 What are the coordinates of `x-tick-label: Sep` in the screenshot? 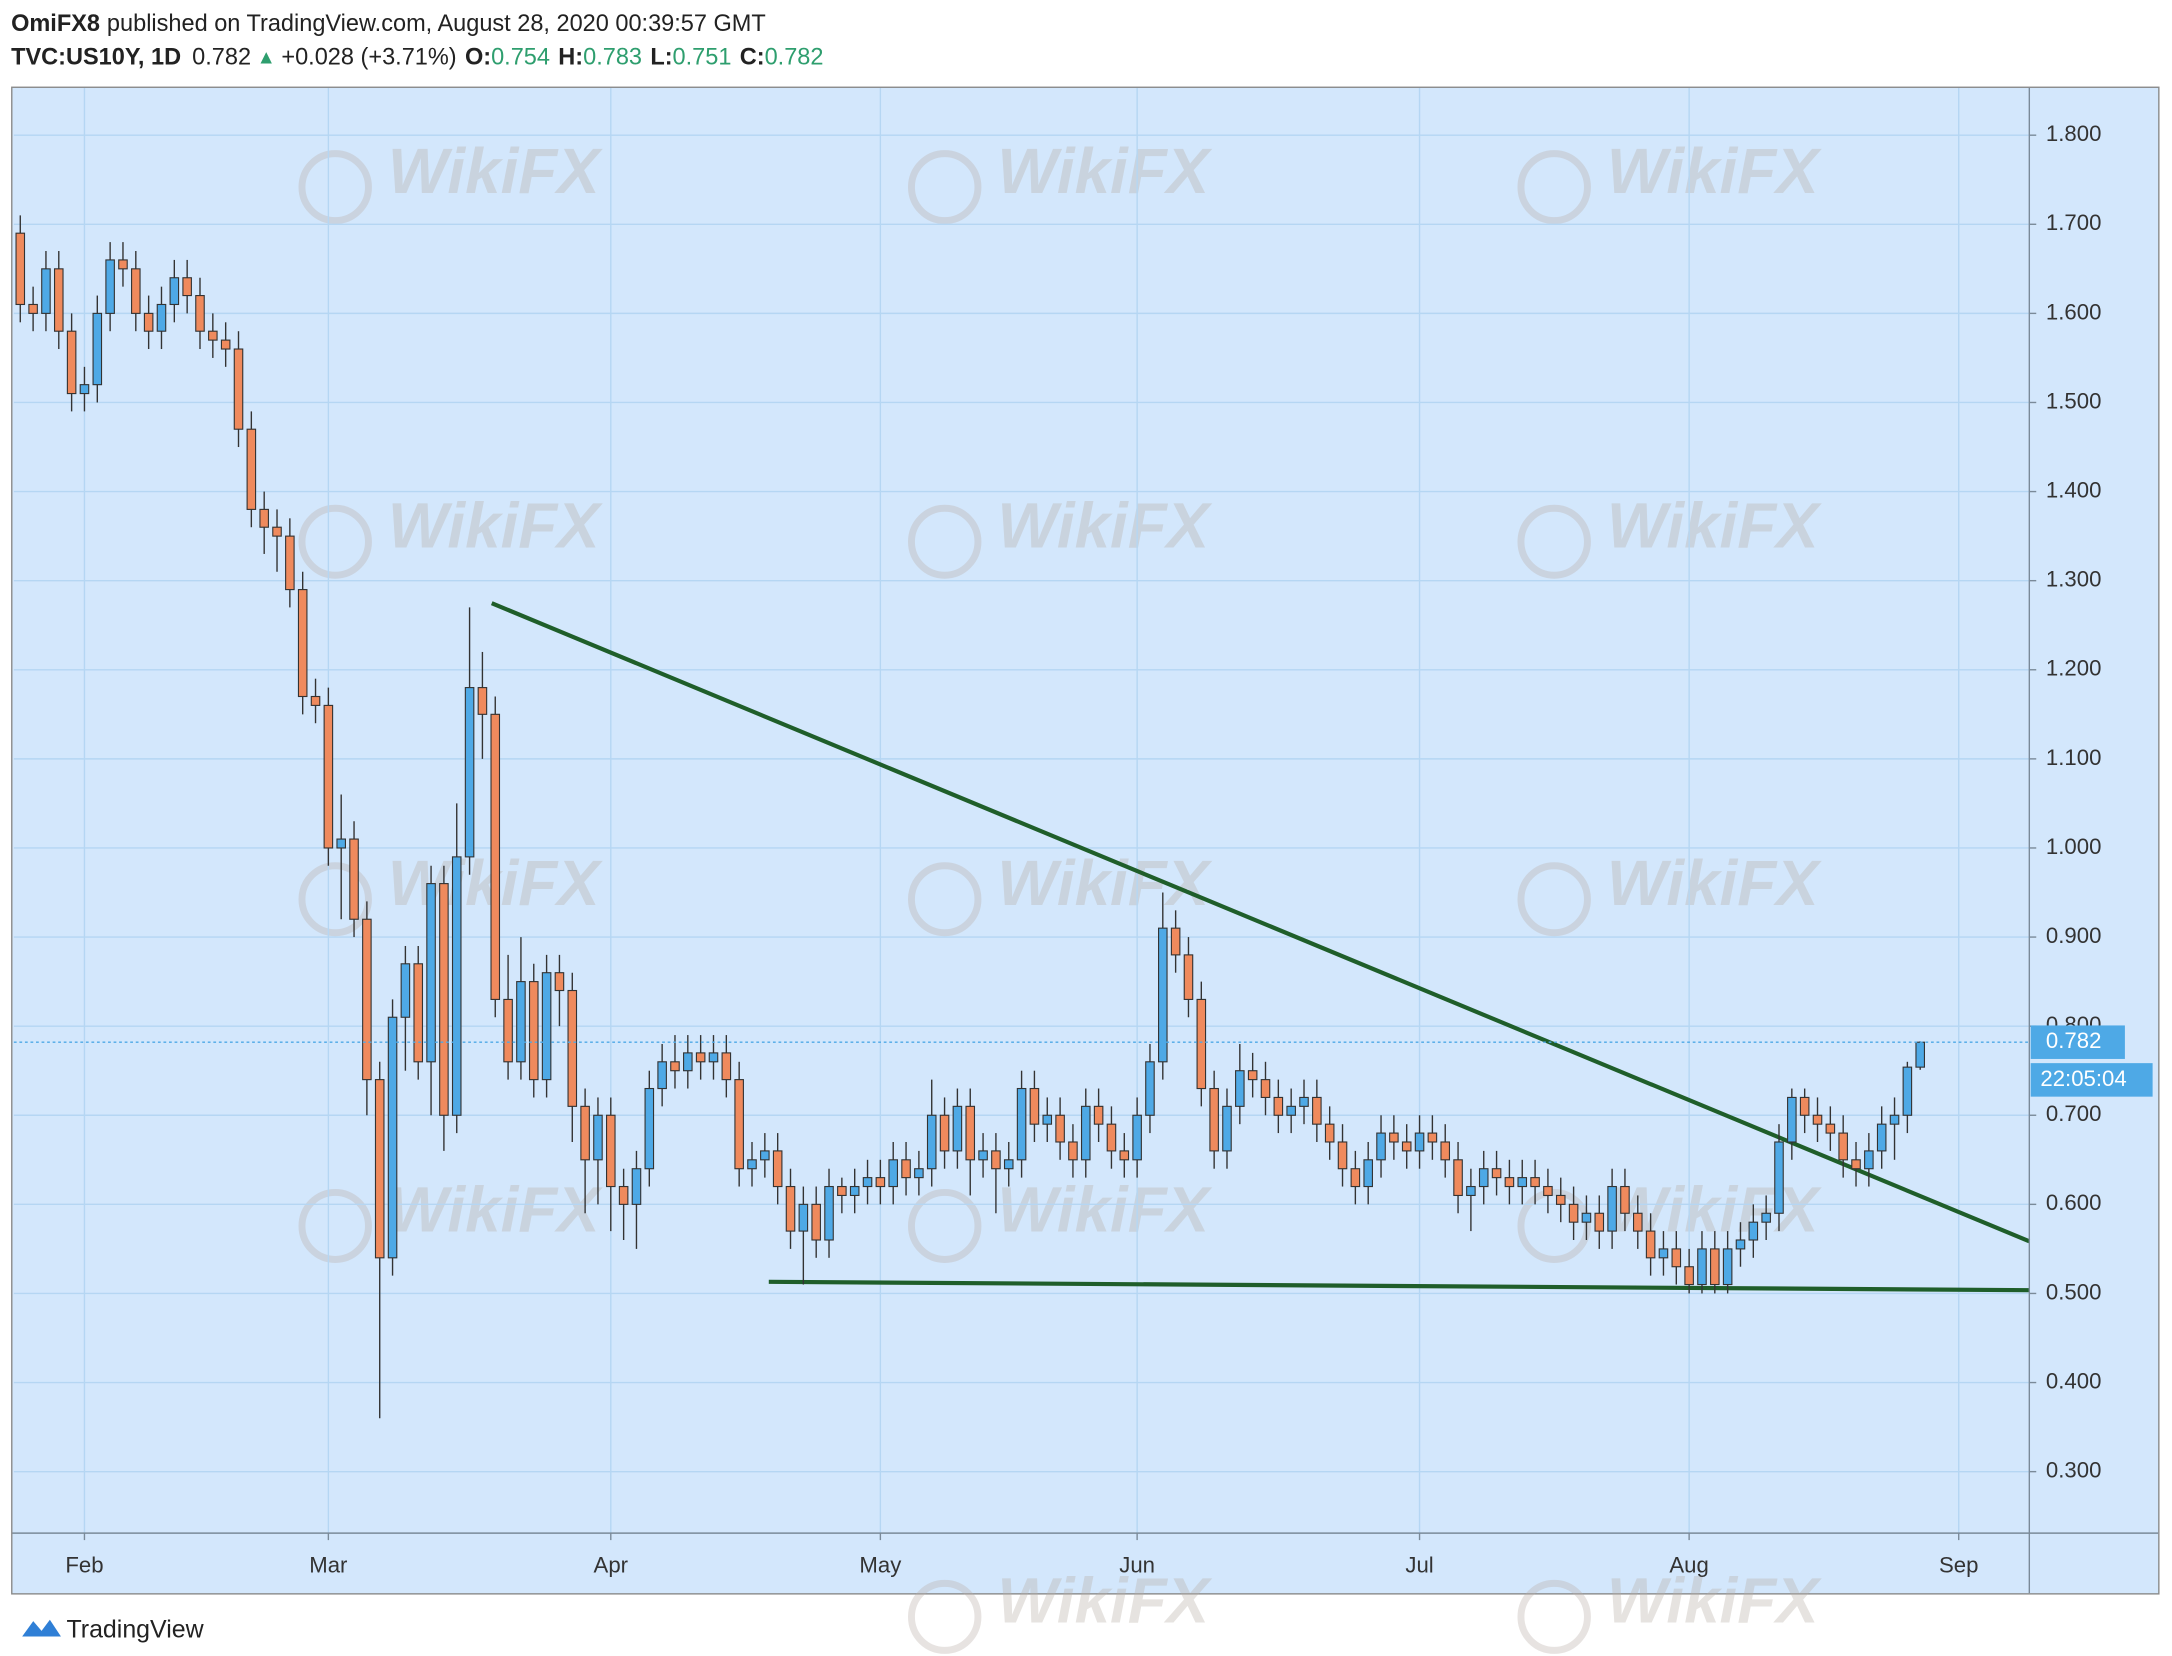 It's located at (1958, 1564).